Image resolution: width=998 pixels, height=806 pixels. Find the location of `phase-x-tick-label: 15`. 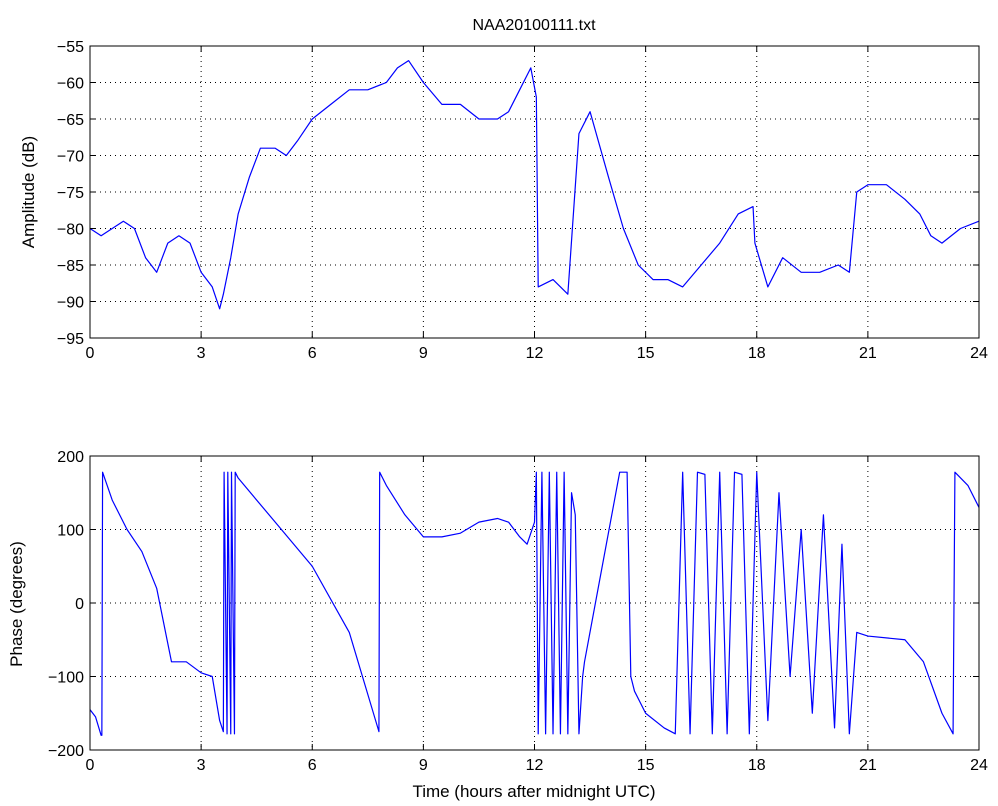

phase-x-tick-label: 15 is located at coordinates (646, 765).